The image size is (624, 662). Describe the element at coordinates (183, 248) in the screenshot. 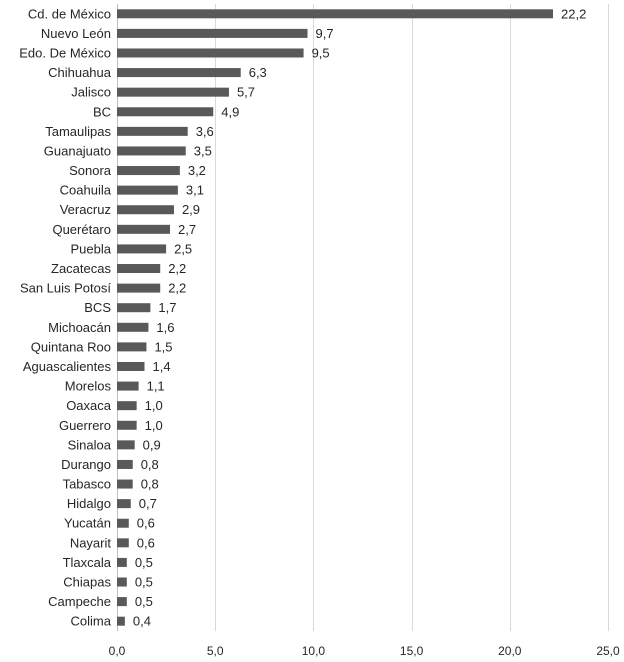

I see `value-label-12: 2,5` at that location.